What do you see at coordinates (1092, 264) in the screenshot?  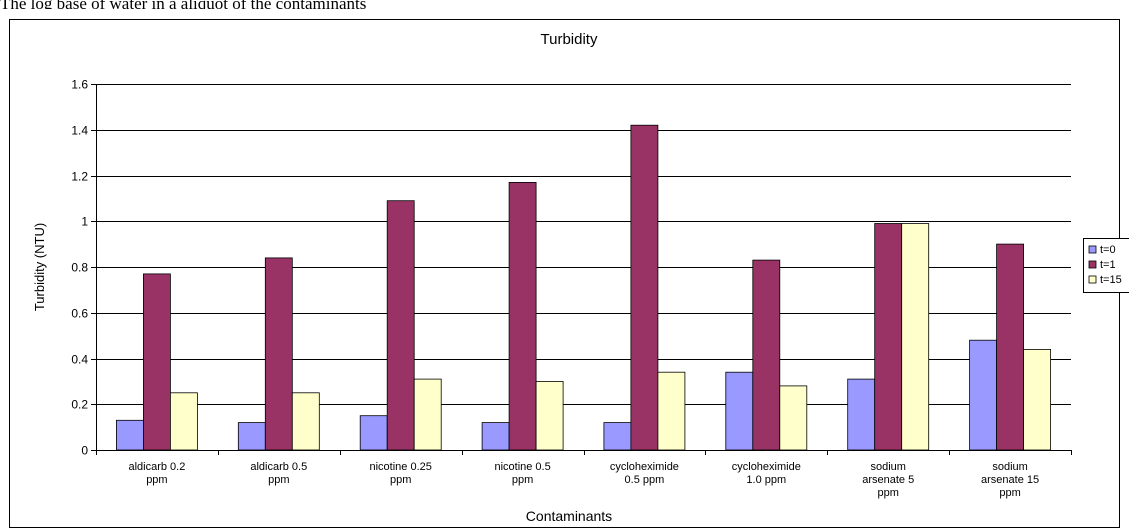 I see `legend-swatch-t=1` at bounding box center [1092, 264].